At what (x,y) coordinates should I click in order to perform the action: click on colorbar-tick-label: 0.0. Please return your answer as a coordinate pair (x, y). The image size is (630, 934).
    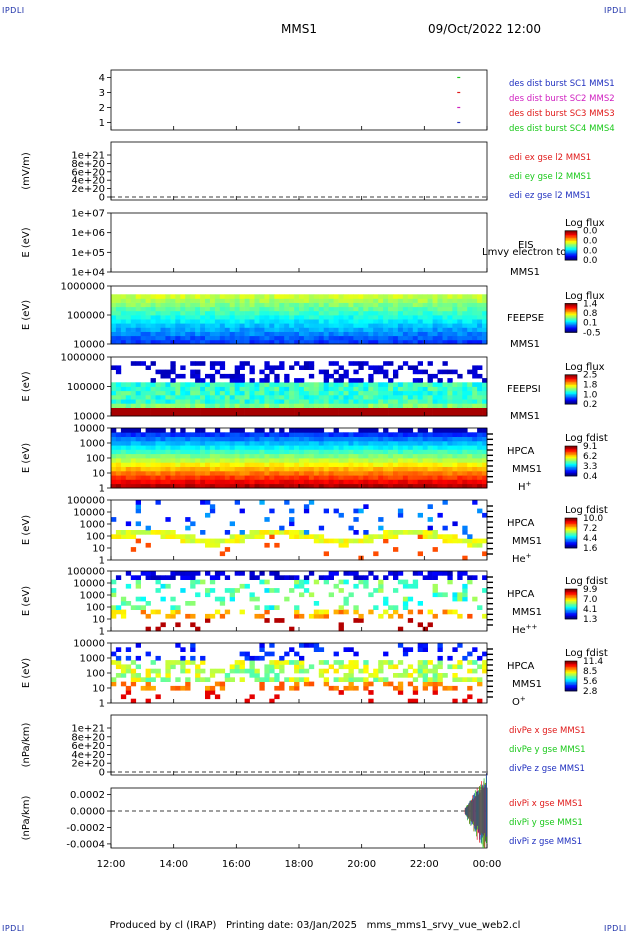
    Looking at the image, I should click on (590, 251).